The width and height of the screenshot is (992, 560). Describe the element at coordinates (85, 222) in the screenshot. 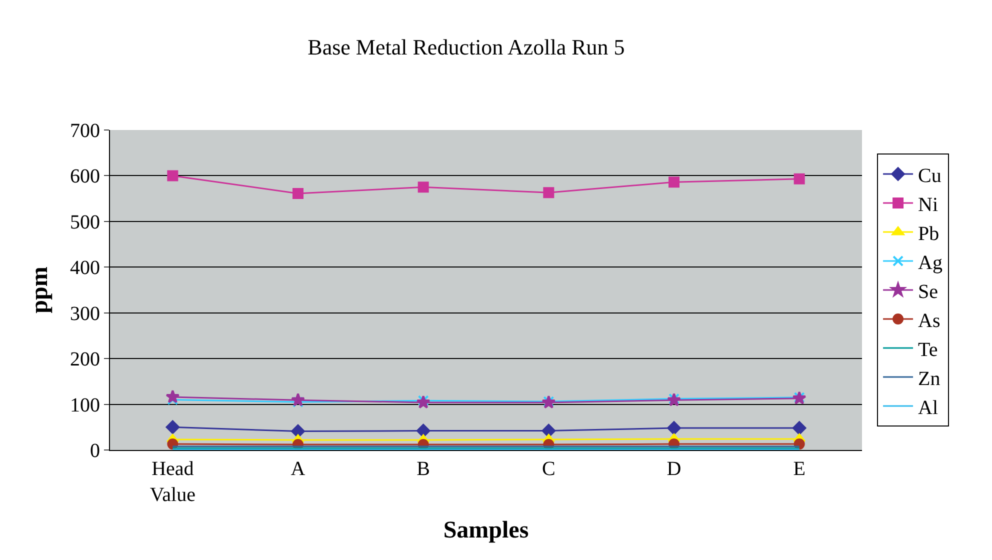

I see `y-tick-label: 500` at that location.